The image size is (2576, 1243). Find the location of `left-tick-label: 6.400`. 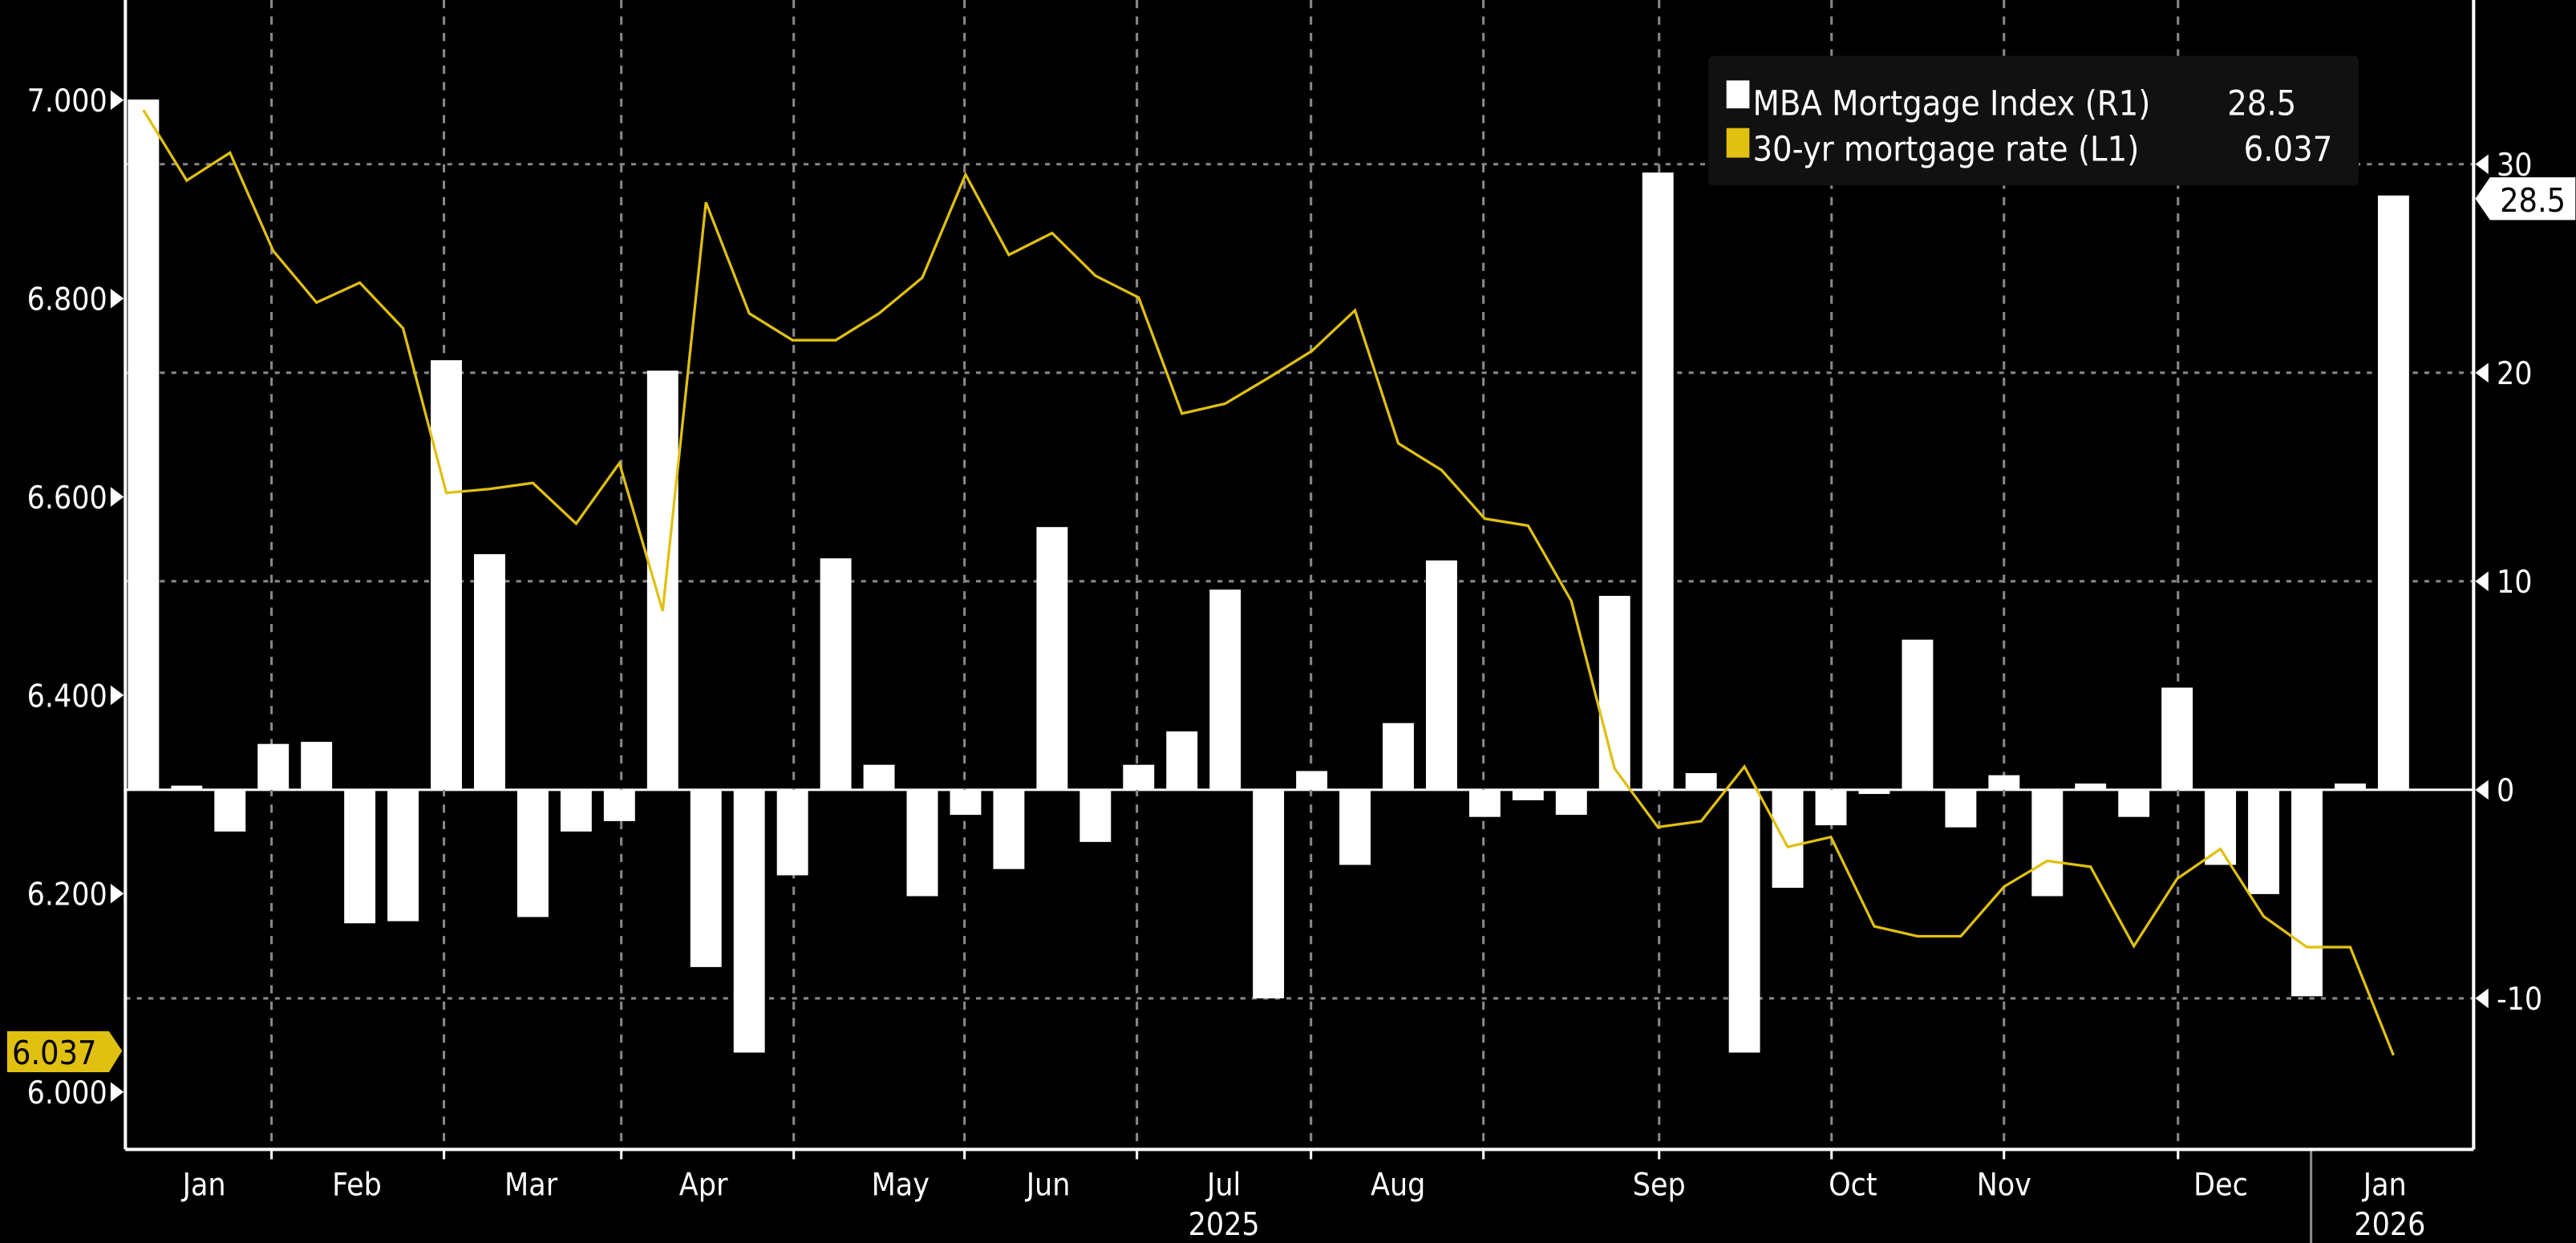

left-tick-label: 6.400 is located at coordinates (67, 696).